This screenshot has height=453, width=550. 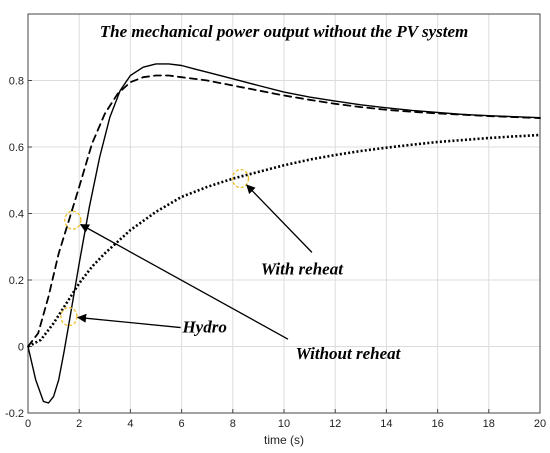 I want to click on highlight-circle-without-reheat, so click(x=73, y=220).